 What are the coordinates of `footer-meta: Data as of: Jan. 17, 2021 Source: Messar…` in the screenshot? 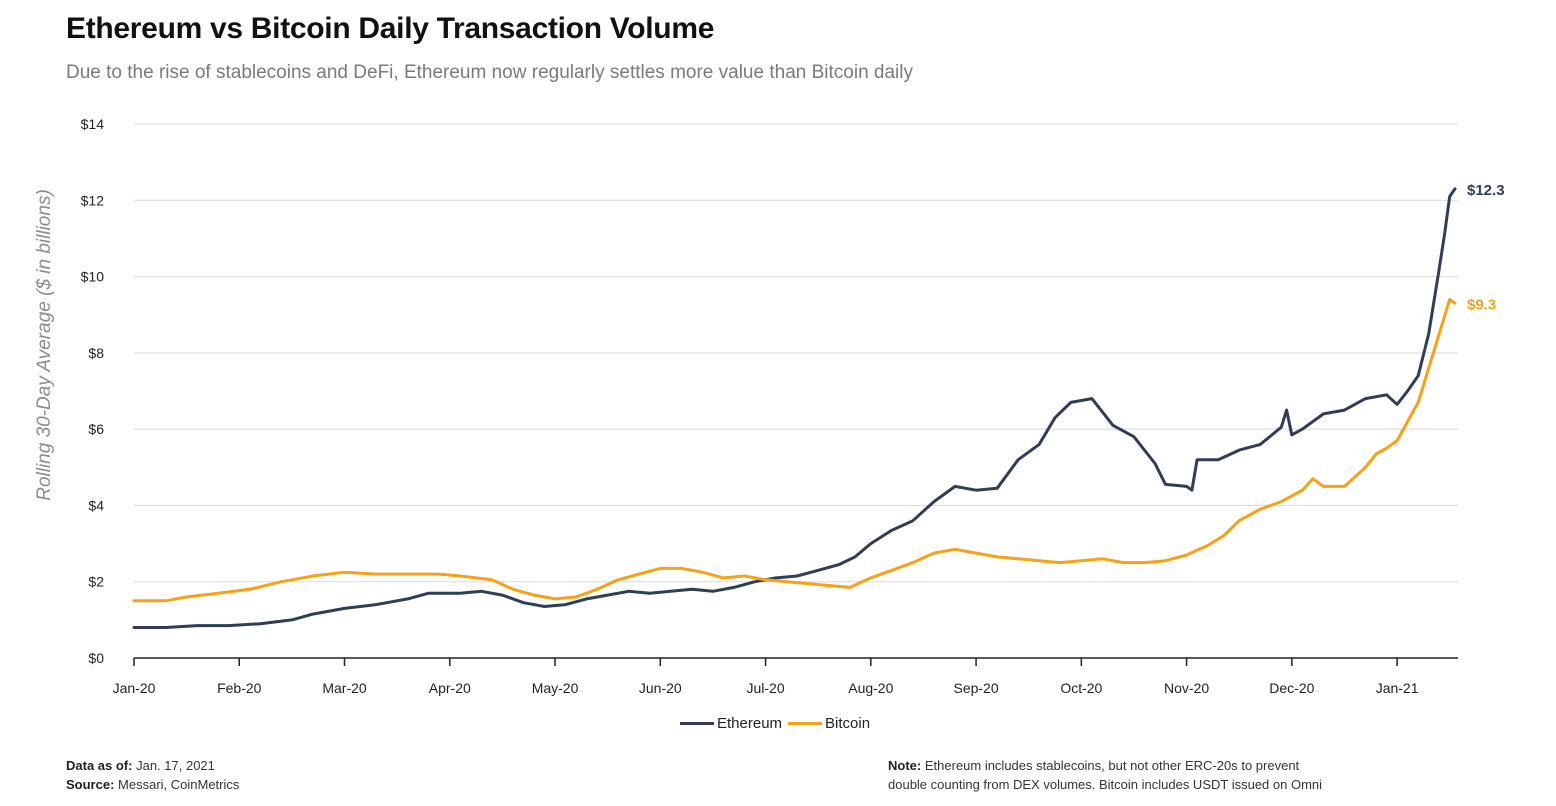 It's located at (152, 775).